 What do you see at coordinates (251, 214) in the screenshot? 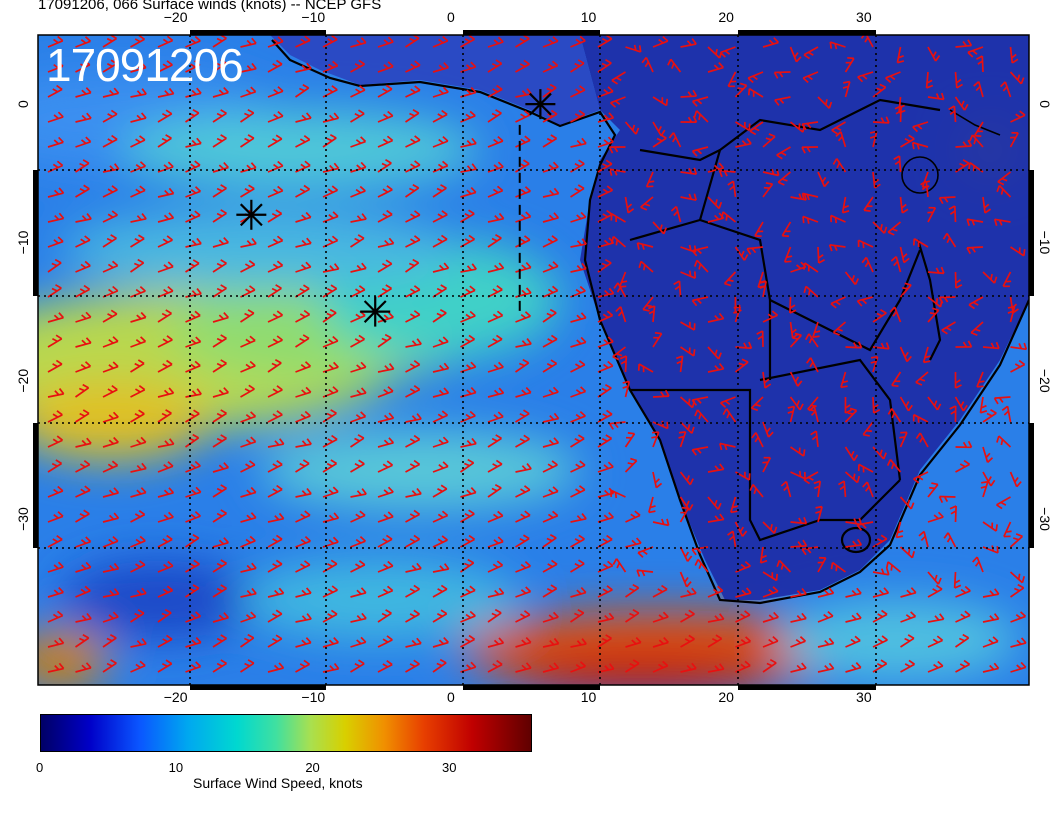
I see `storm-marker` at bounding box center [251, 214].